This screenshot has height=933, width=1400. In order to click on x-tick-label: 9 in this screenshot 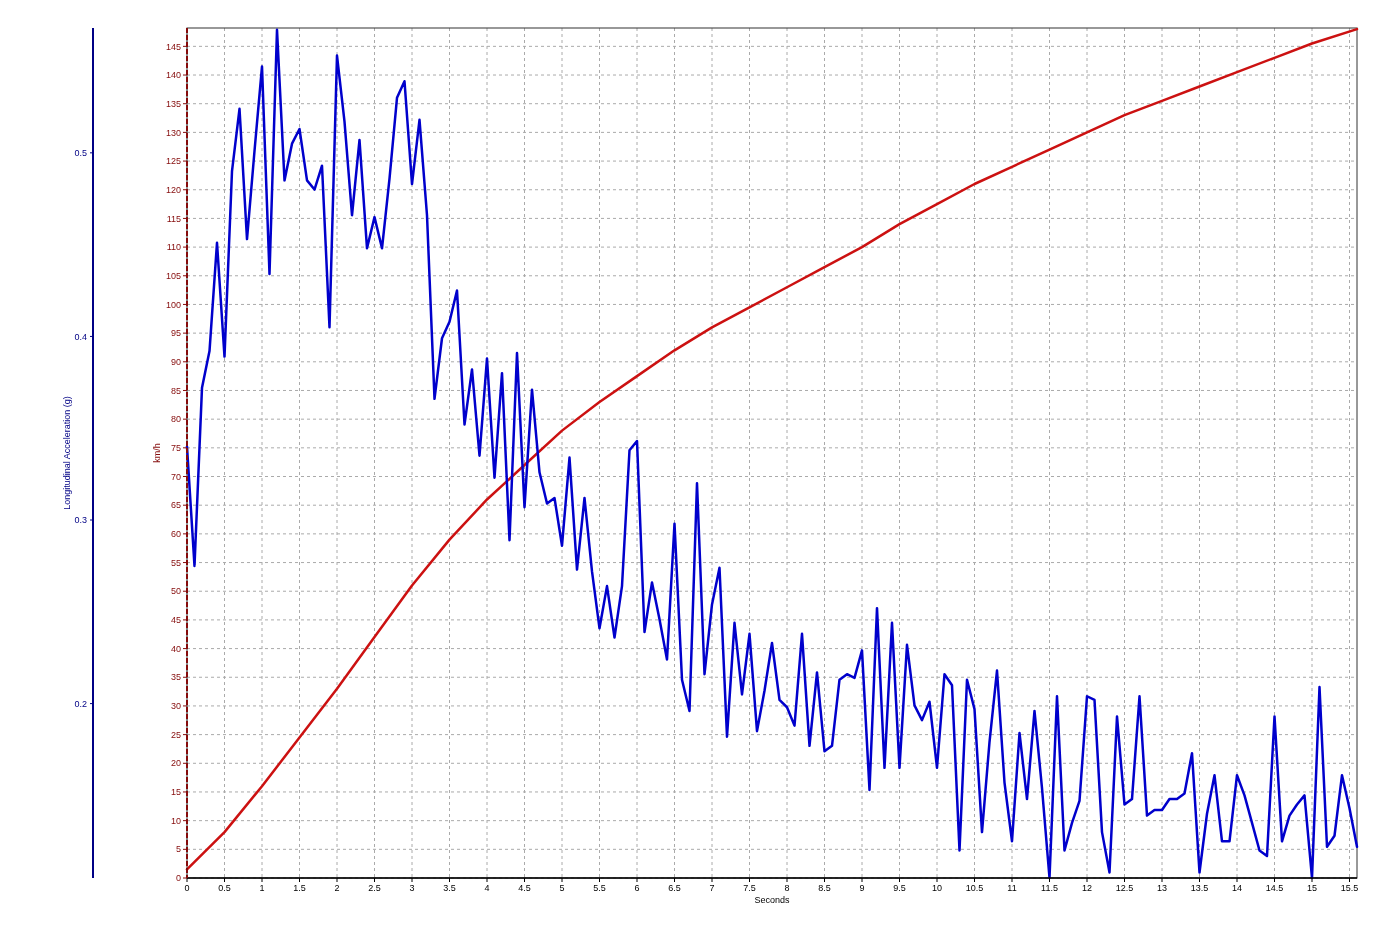, I will do `click(862, 888)`.